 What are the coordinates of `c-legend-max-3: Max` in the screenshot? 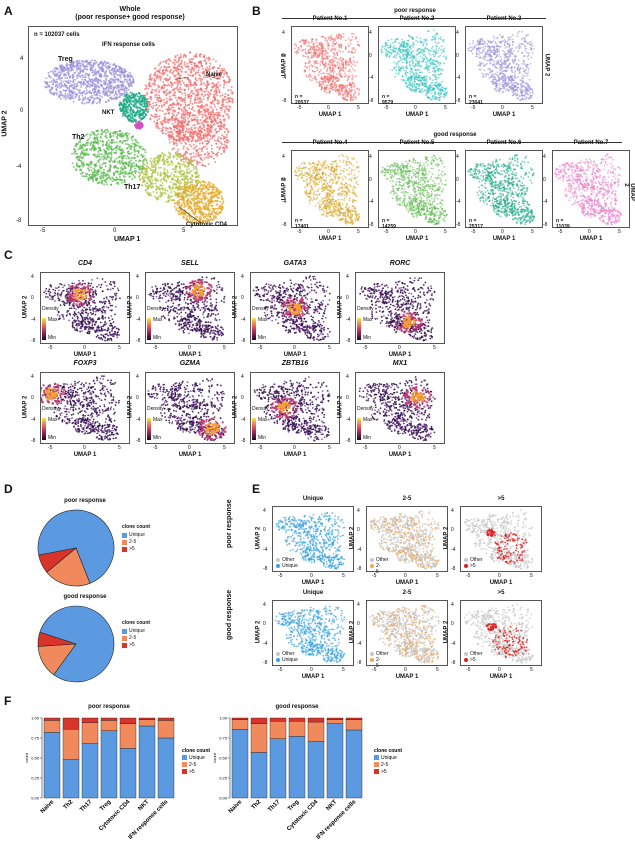 It's located at (367, 320).